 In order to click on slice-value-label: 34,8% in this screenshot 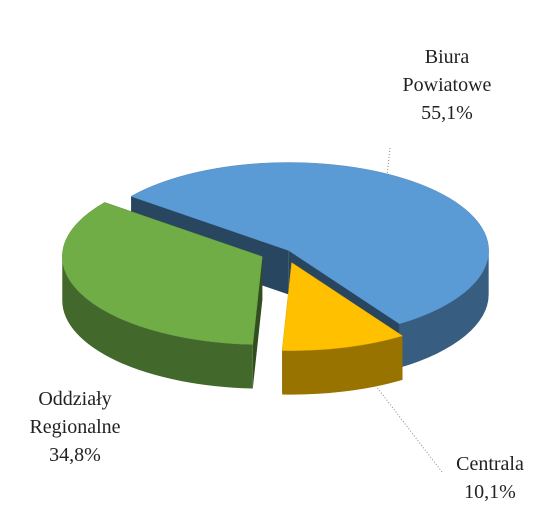, I will do `click(75, 455)`.